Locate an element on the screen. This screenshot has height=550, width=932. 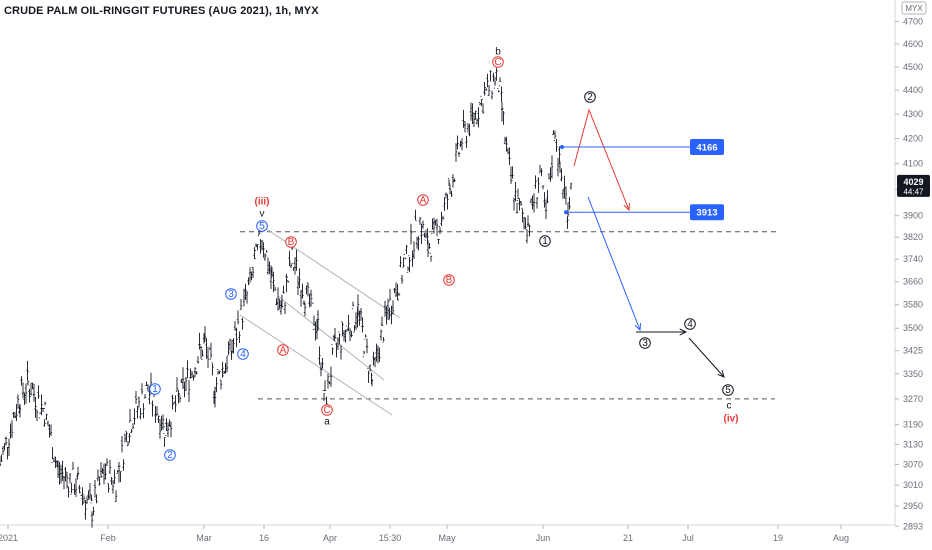
currency-badge-label: MYX is located at coordinates (914, 8).